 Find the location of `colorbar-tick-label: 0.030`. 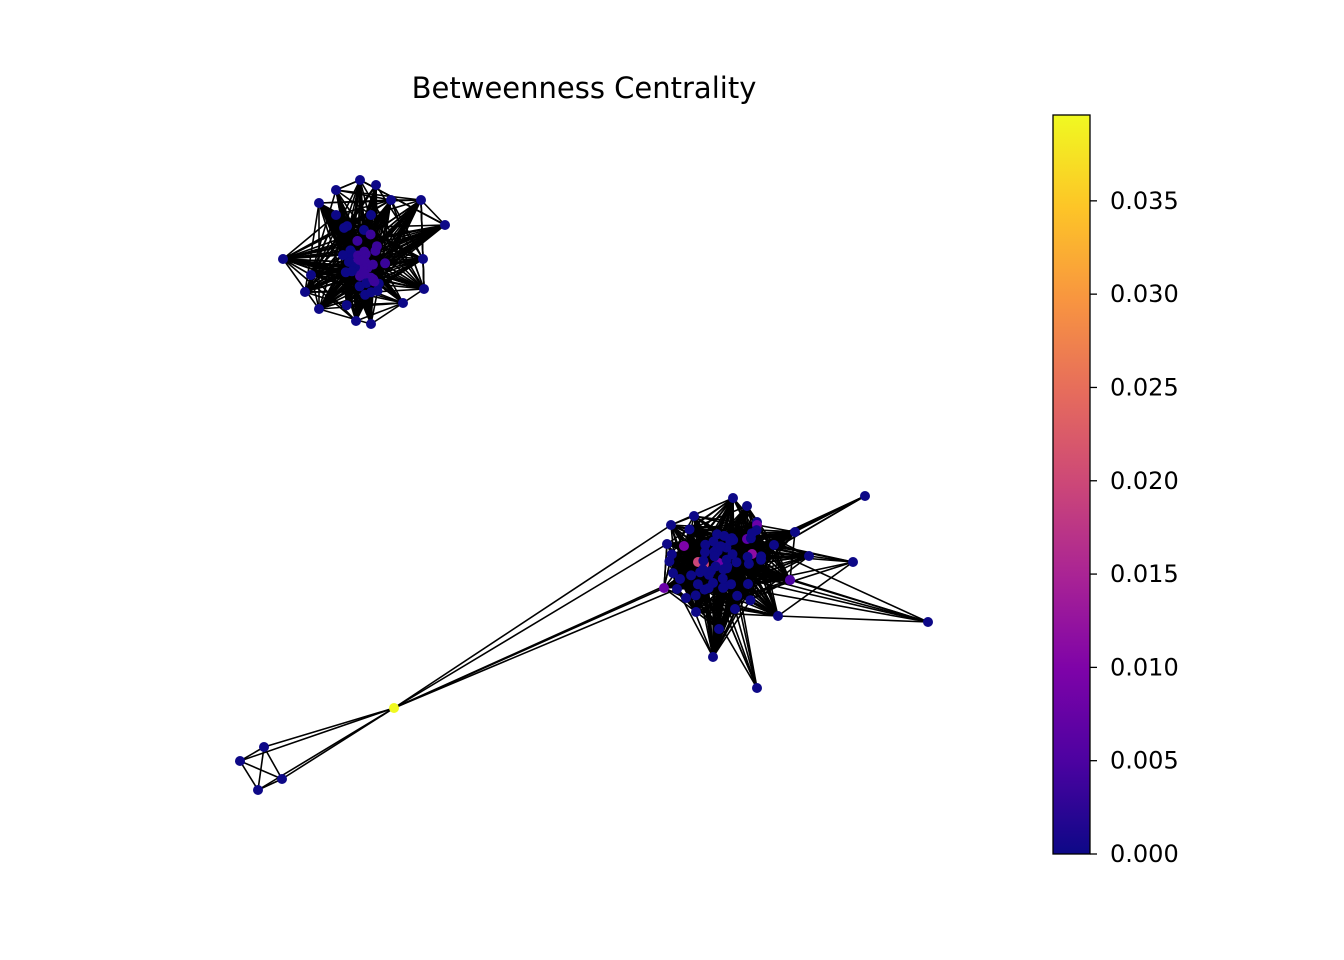

colorbar-tick-label: 0.030 is located at coordinates (1144, 294).